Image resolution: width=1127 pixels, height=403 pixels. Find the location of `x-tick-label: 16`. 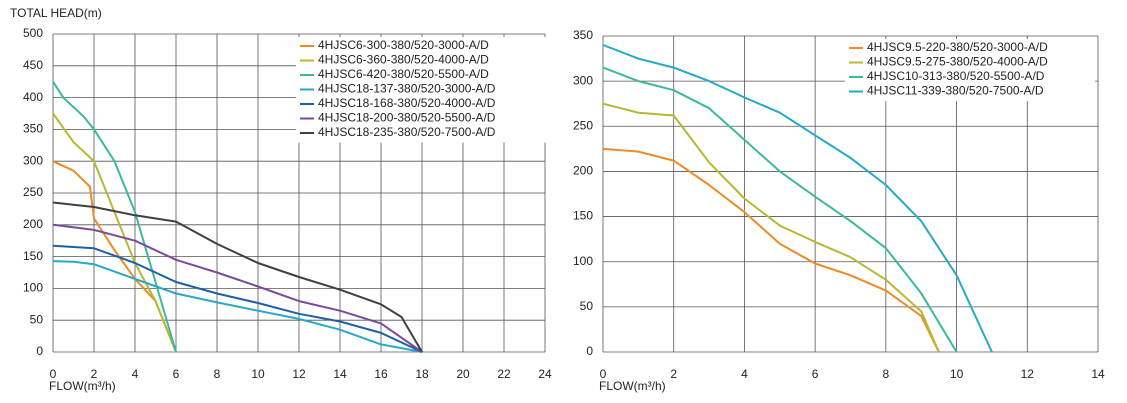

x-tick-label: 16 is located at coordinates (381, 374).